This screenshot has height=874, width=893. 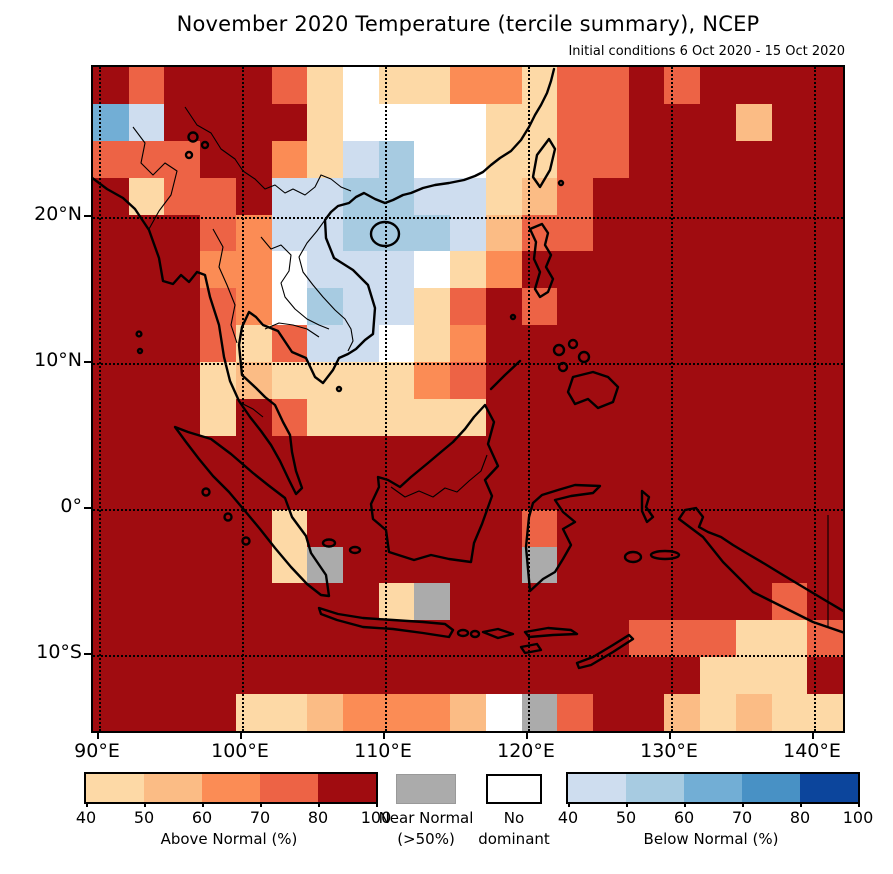 What do you see at coordinates (672, 399) in the screenshot?
I see `gridline-lon` at bounding box center [672, 399].